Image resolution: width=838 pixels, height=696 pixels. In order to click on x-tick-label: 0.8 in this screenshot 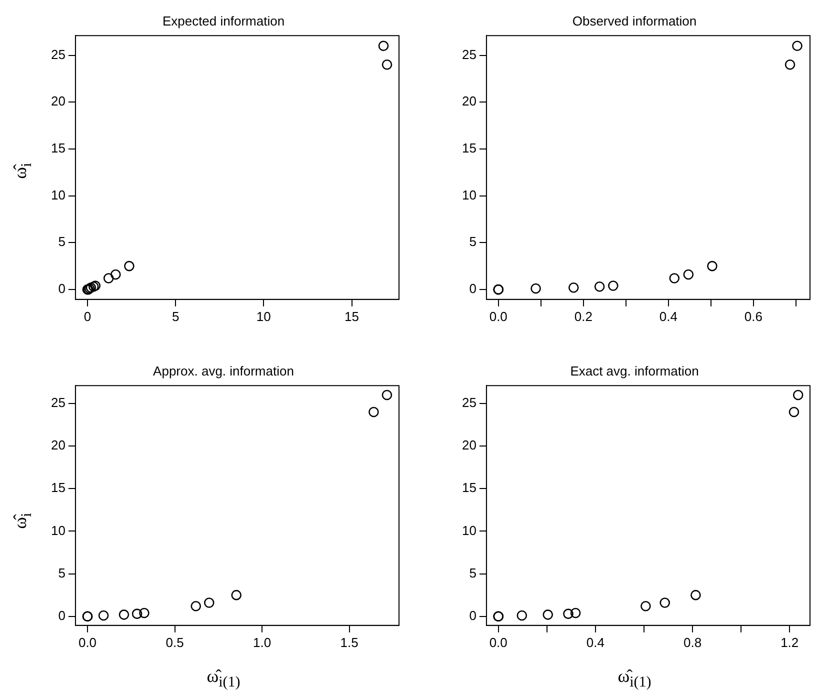, I will do `click(692, 642)`.